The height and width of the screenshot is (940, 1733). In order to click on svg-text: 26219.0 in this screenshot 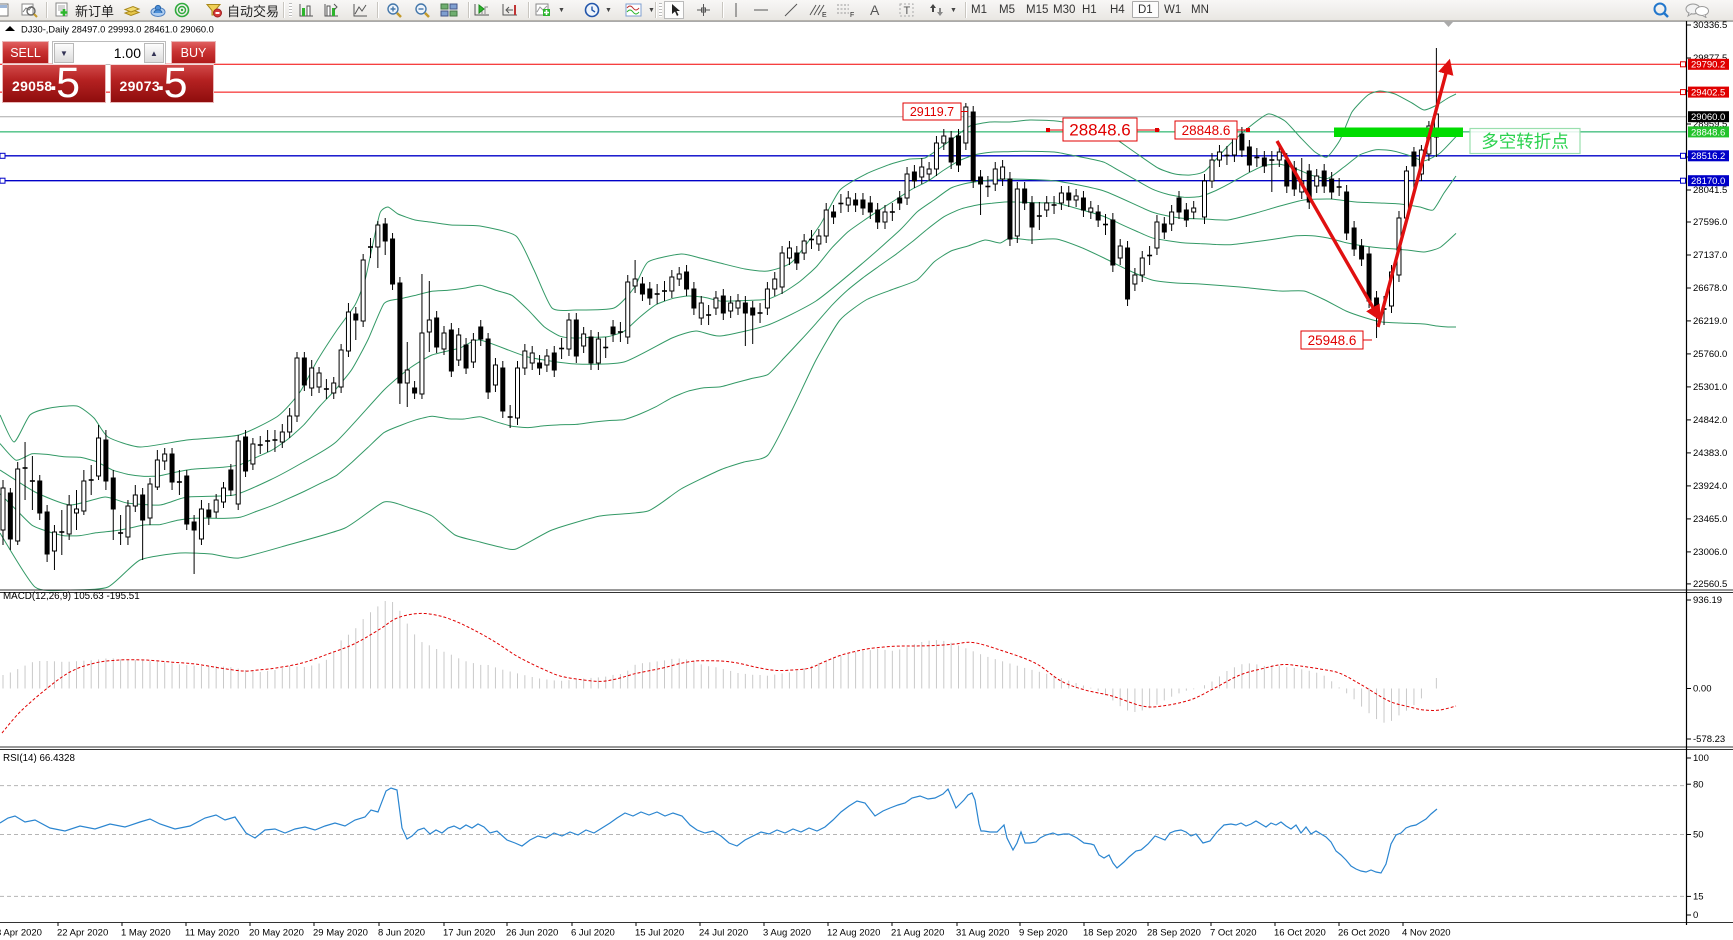, I will do `click(1710, 321)`.